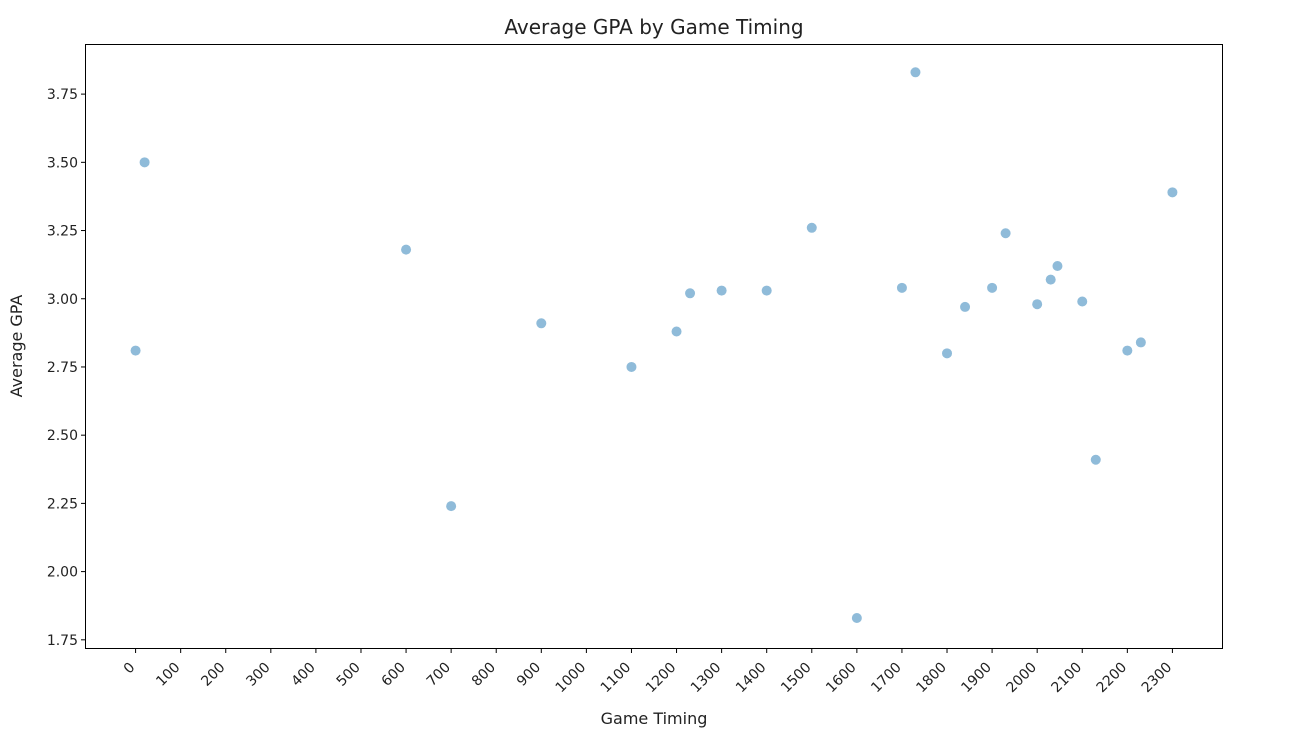  What do you see at coordinates (1112, 678) in the screenshot?
I see `x-tick-label: 2200` at bounding box center [1112, 678].